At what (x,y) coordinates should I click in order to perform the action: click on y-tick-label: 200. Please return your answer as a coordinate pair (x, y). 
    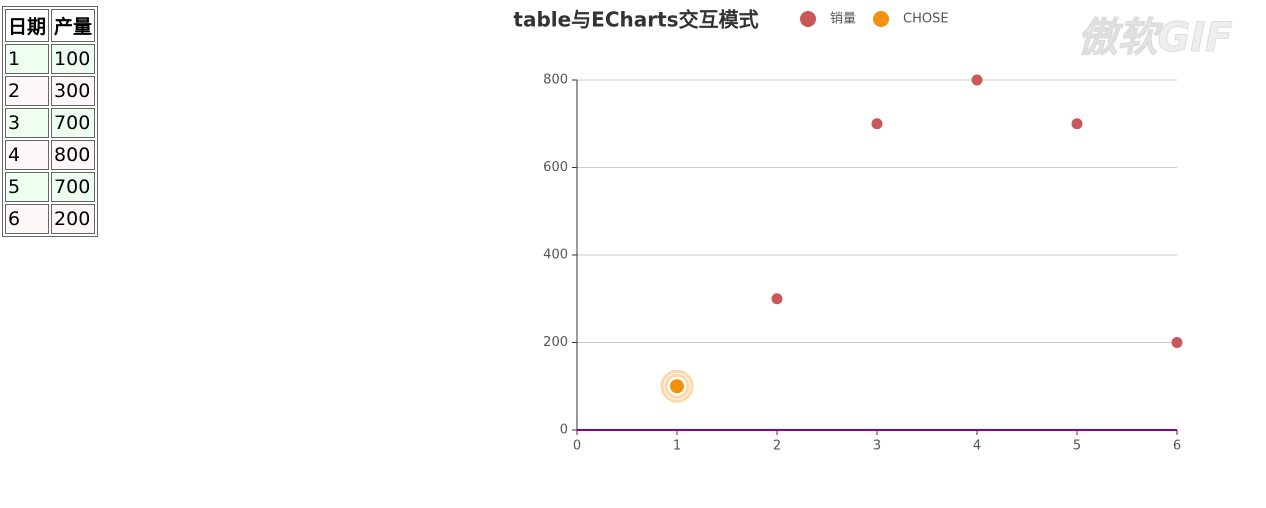
    Looking at the image, I should click on (555, 342).